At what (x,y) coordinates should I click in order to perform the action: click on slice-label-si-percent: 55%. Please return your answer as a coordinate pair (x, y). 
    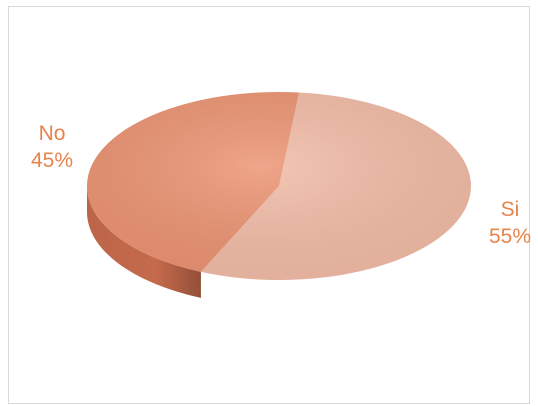
    Looking at the image, I should click on (510, 236).